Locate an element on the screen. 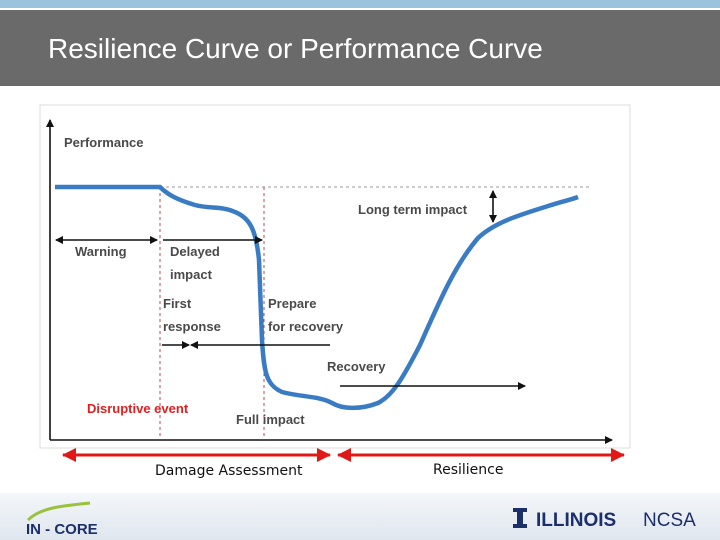 This screenshot has width=720, height=540. logo-left: IN - CORE is located at coordinates (62, 529).